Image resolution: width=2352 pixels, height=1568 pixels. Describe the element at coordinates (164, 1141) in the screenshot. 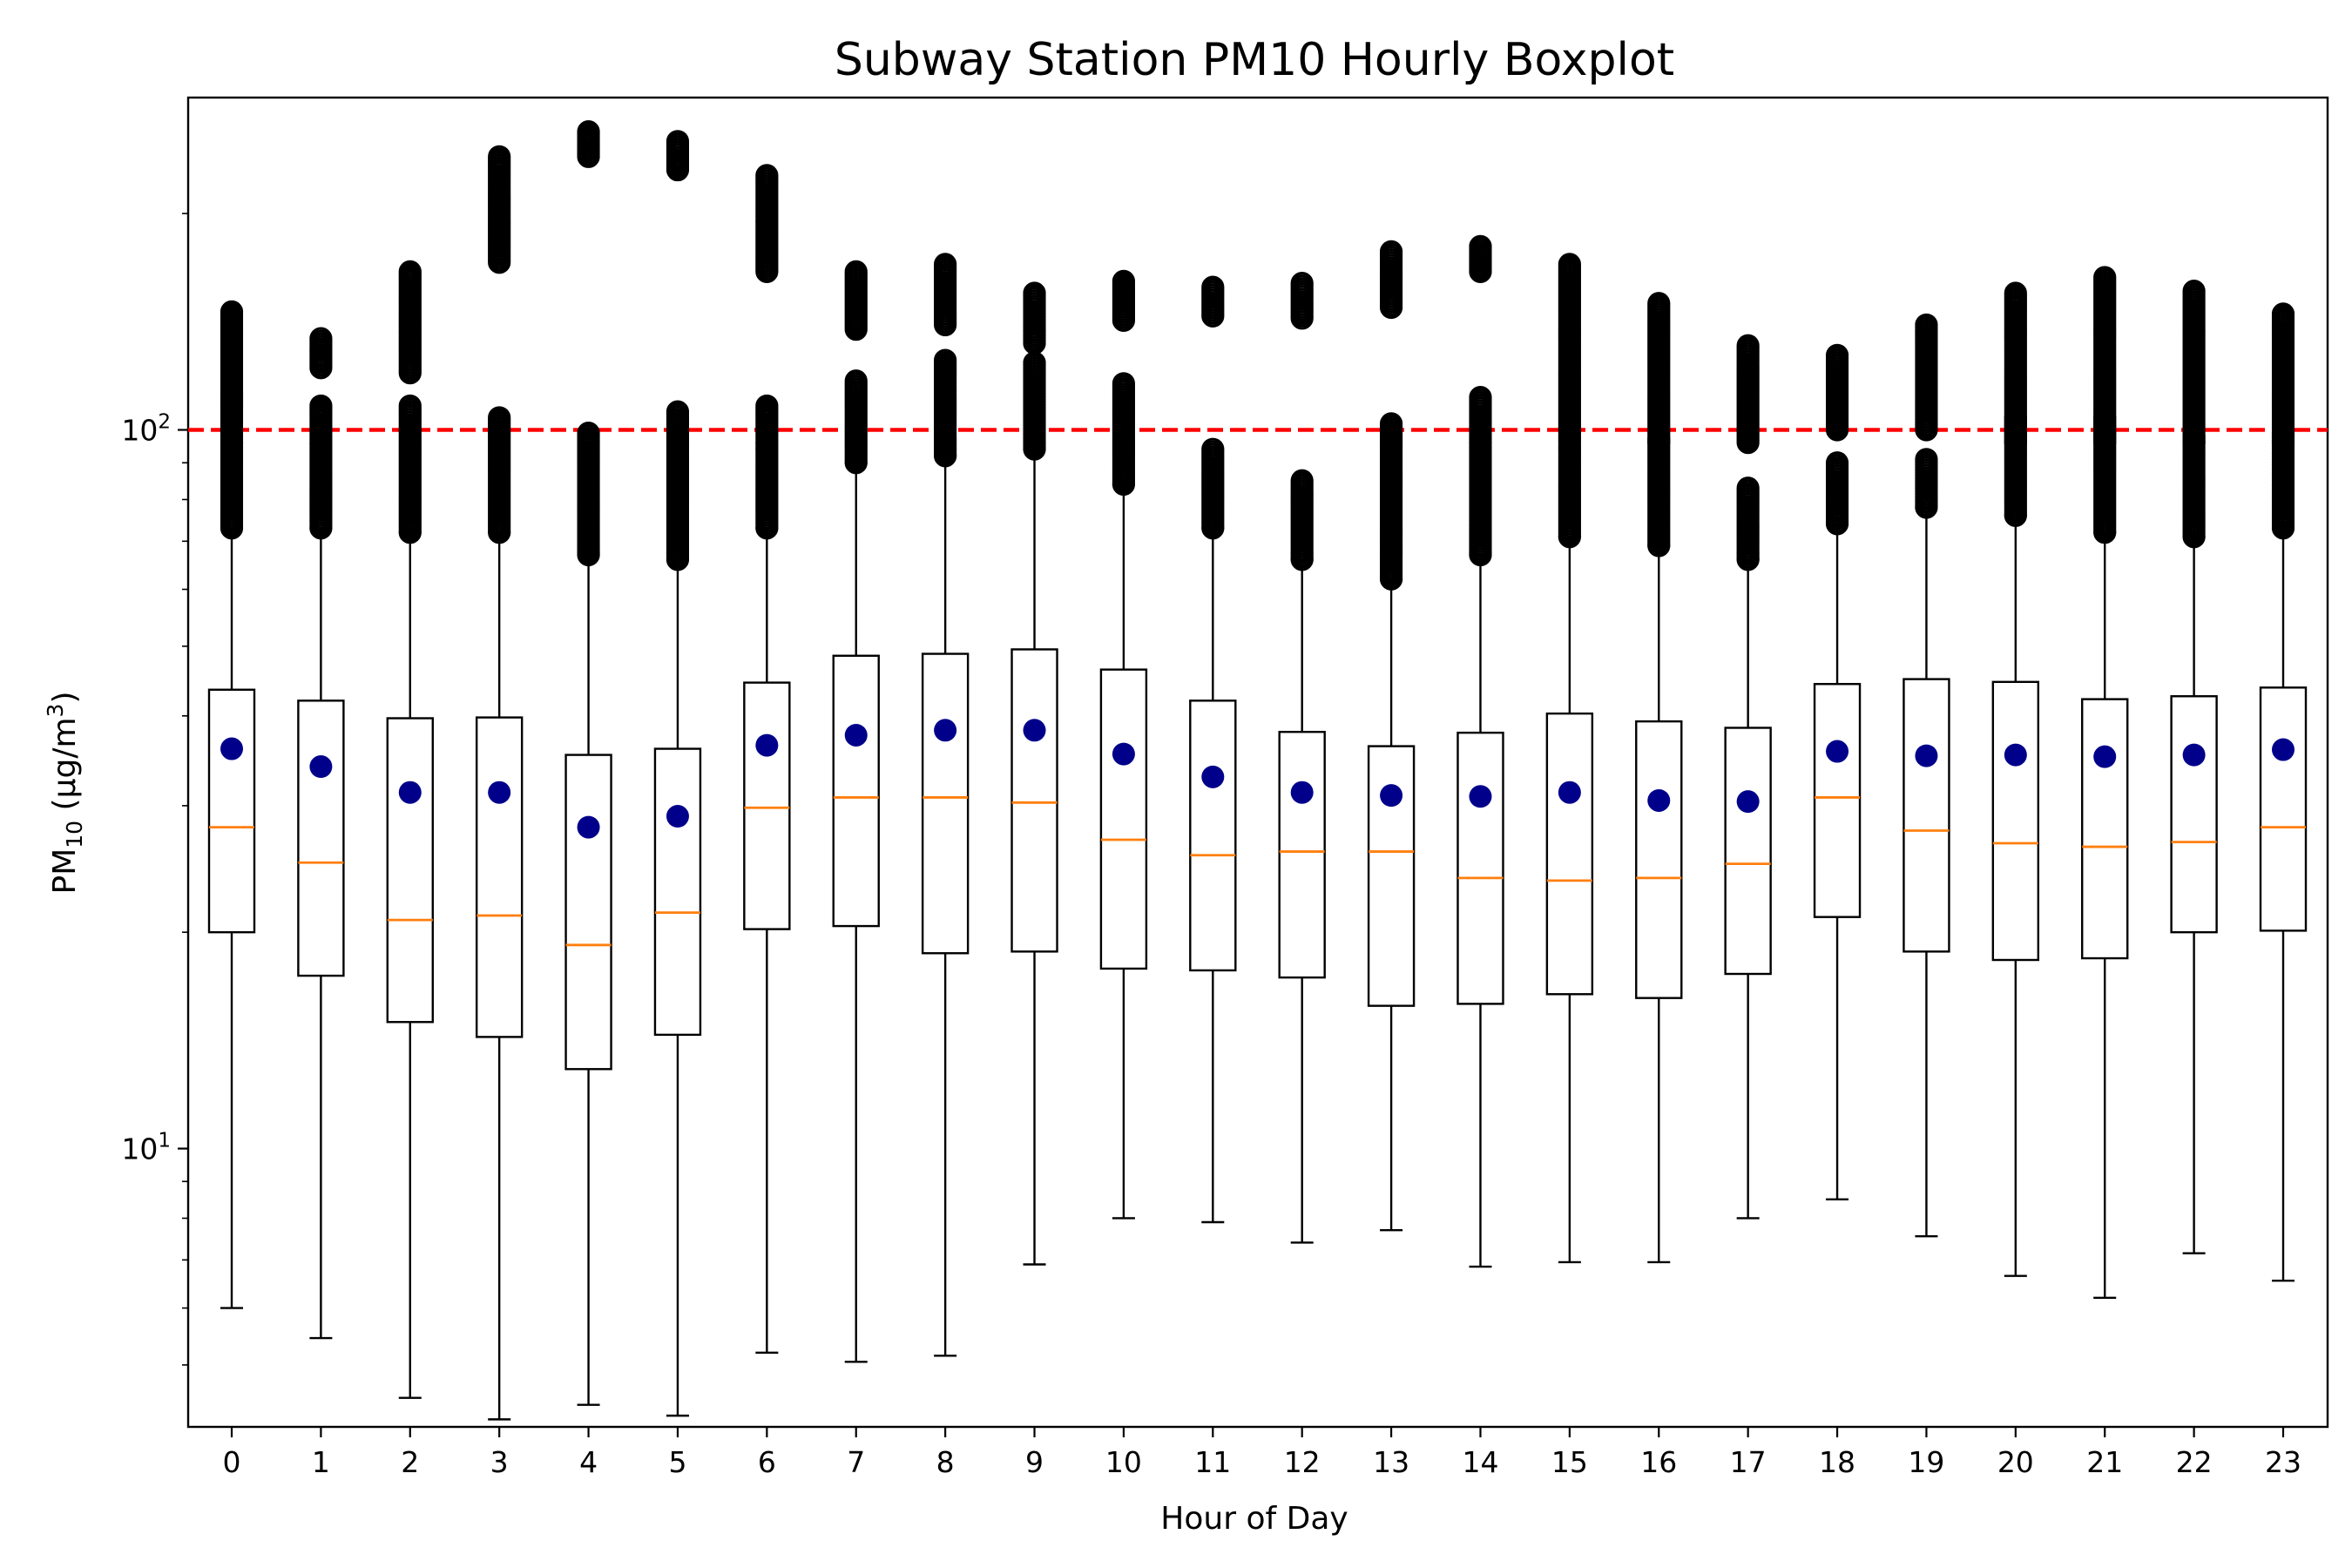

I see `y-tick-exponent: 1` at that location.